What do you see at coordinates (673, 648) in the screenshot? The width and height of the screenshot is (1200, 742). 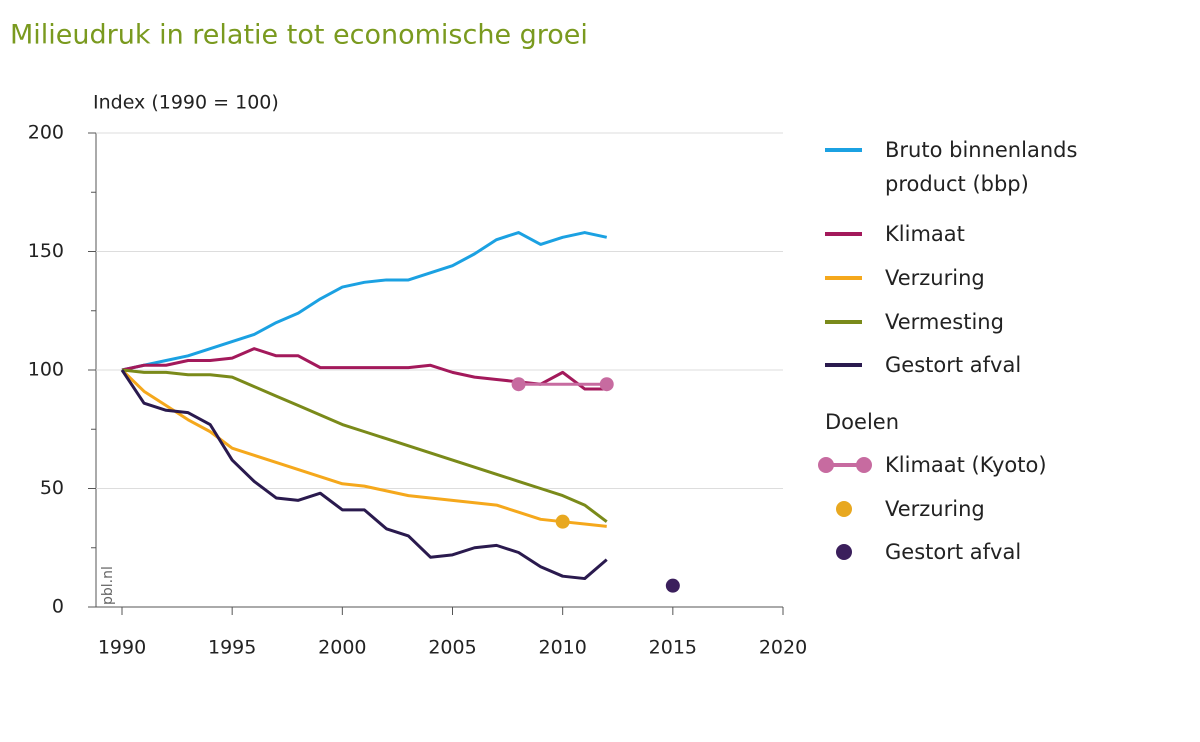 I see `x-tick-label: 2015` at bounding box center [673, 648].